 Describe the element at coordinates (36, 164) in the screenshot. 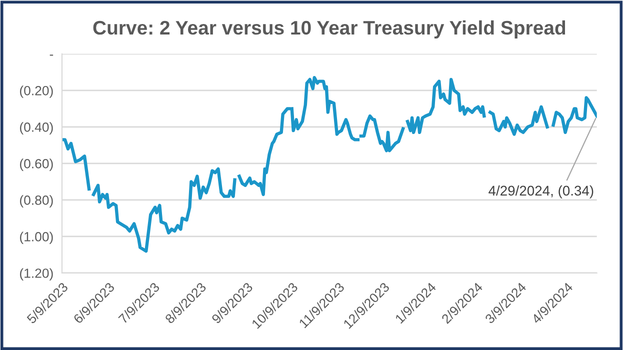

I see `y-tick-label: (0.60)` at that location.